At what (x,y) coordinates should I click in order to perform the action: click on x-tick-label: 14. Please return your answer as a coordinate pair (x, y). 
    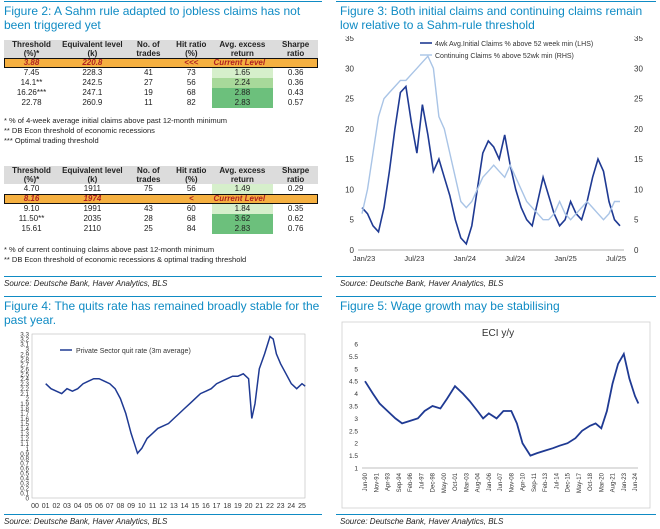
    Looking at the image, I should click on (185, 506).